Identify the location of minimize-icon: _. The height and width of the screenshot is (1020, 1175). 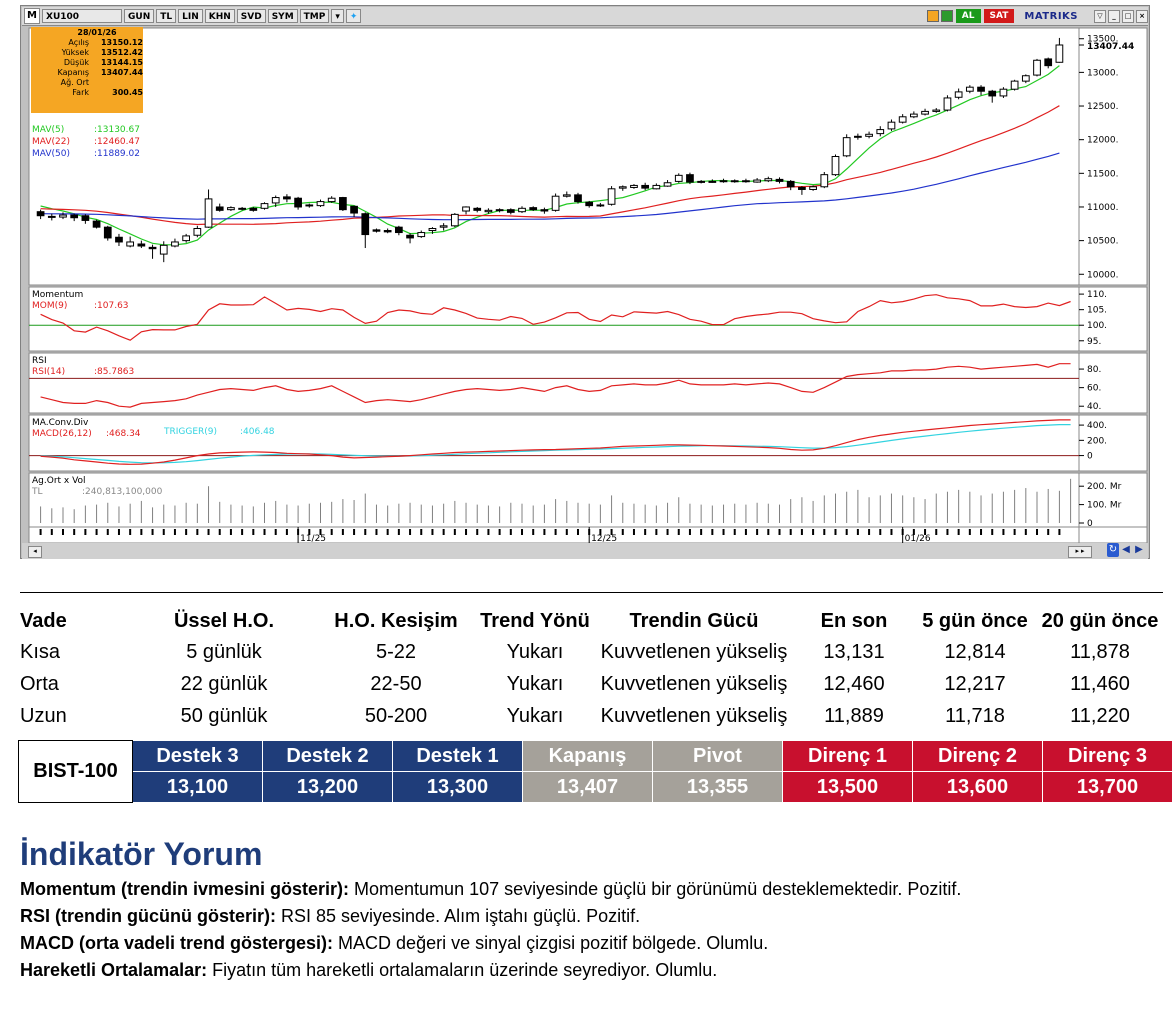
(1114, 16).